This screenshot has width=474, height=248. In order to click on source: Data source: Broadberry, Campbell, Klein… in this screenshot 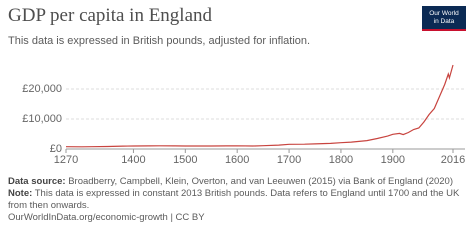, I will do `click(238, 182)`.